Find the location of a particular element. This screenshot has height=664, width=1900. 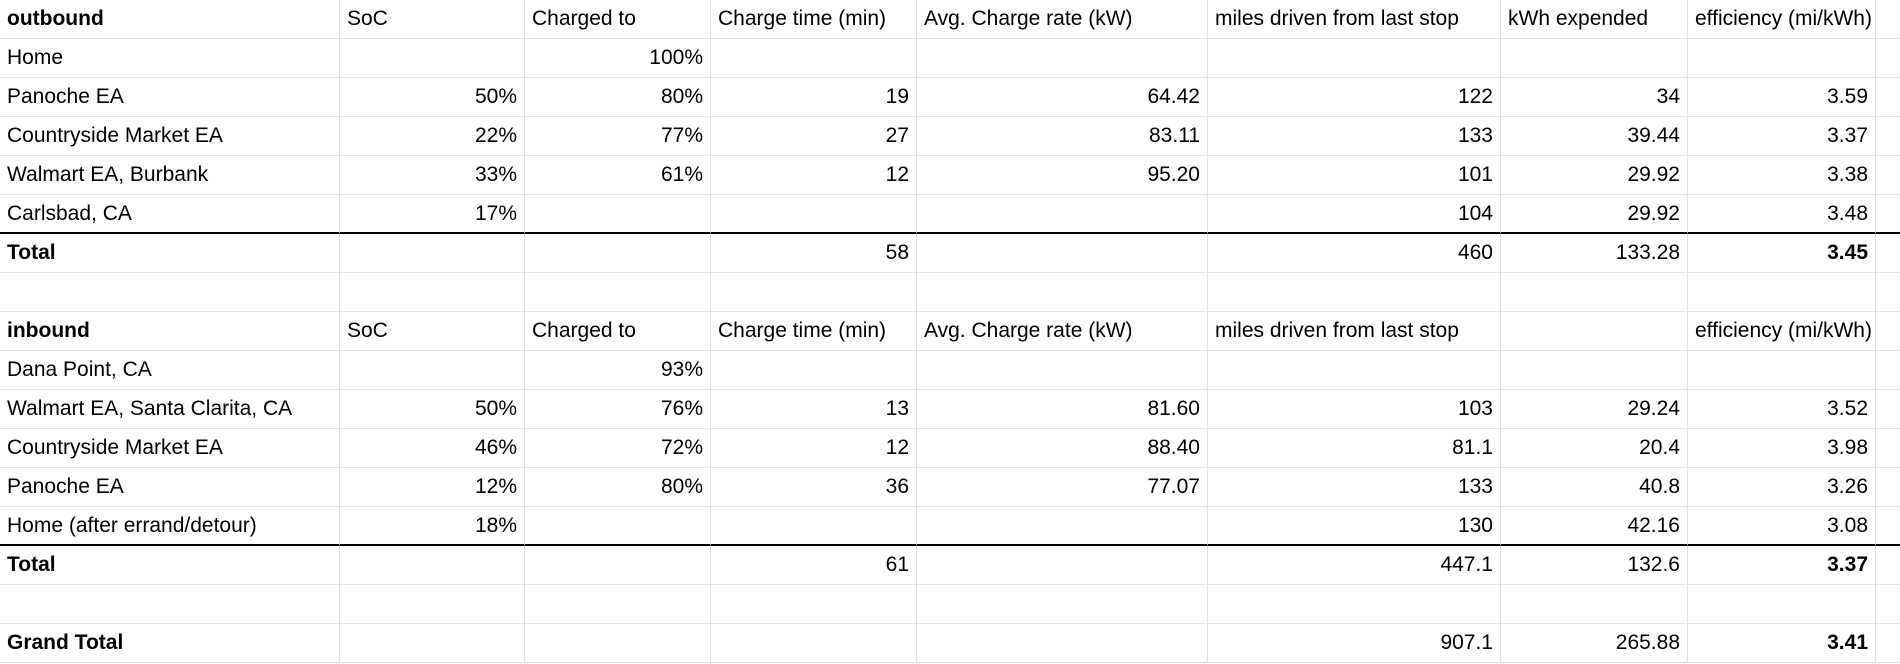

data-cell: 13 is located at coordinates (814, 409).